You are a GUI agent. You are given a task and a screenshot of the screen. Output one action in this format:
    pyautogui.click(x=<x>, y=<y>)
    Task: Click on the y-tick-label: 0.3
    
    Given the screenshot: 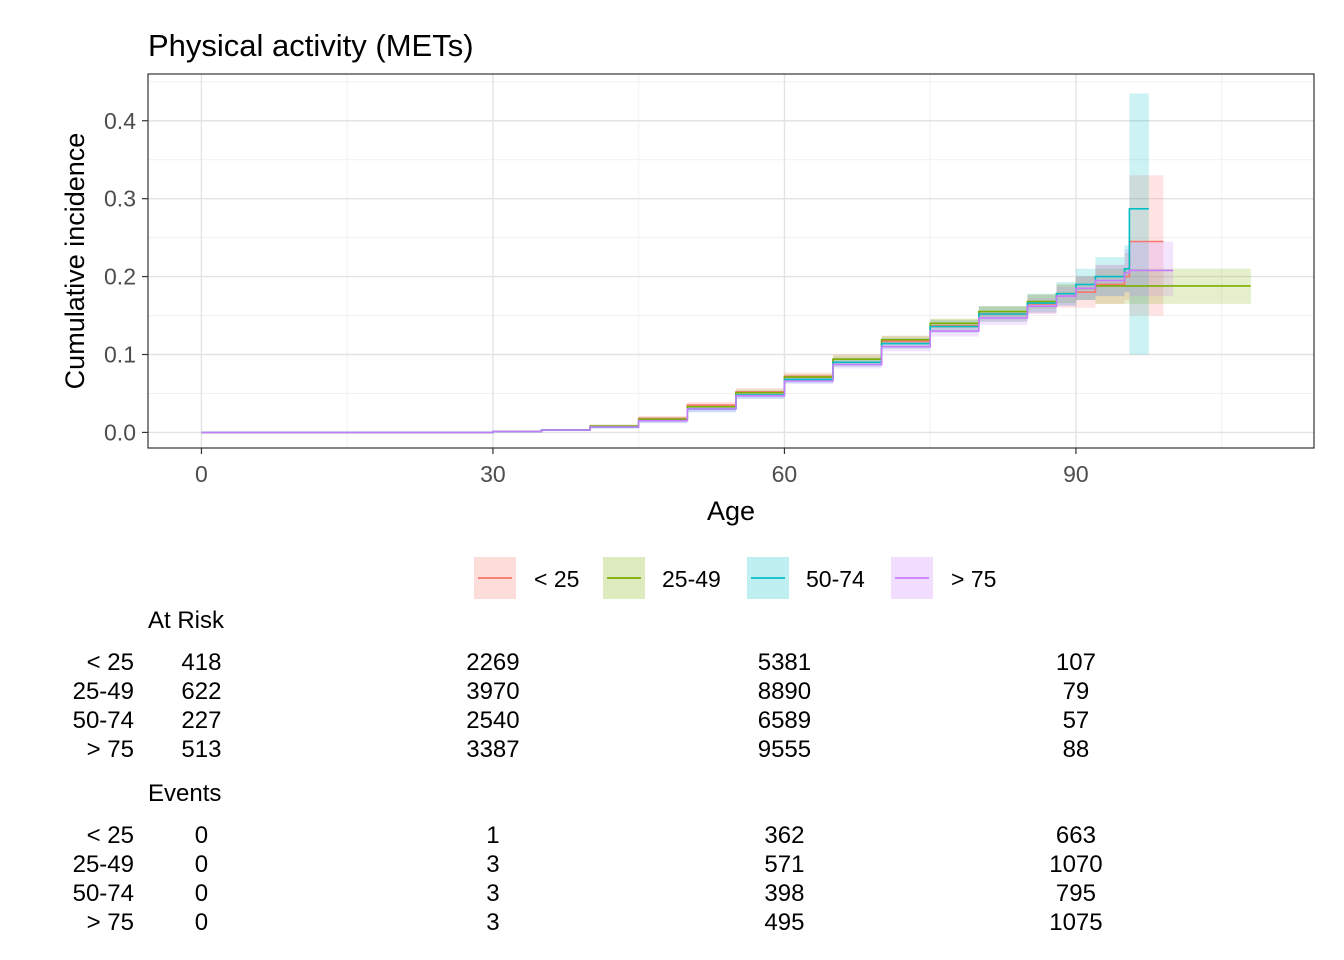 What is the action you would take?
    pyautogui.click(x=120, y=199)
    